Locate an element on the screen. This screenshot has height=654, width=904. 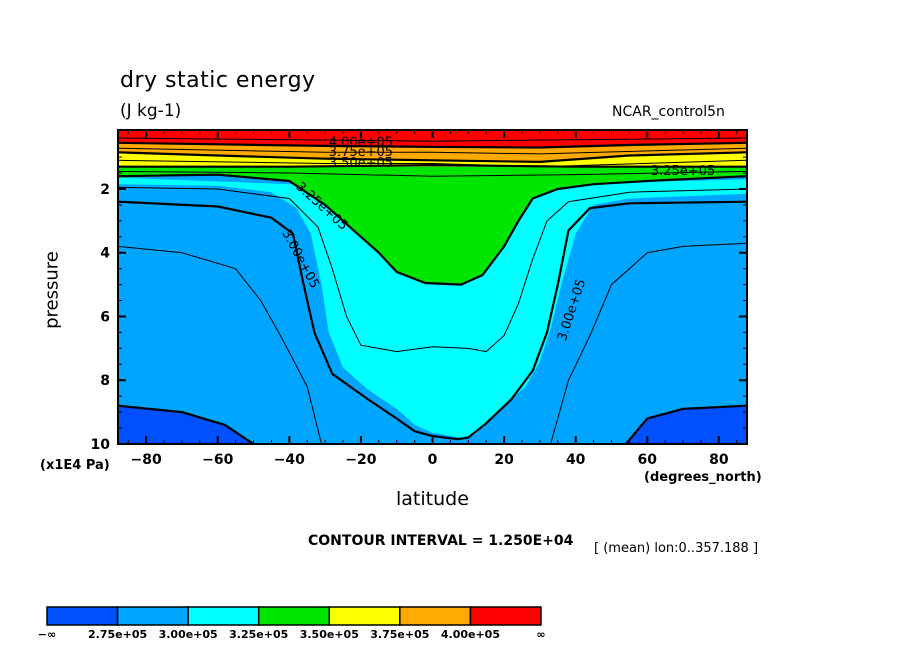
mean-info-text: [ (mean) lon:0..357.188 ] is located at coordinates (676, 548).